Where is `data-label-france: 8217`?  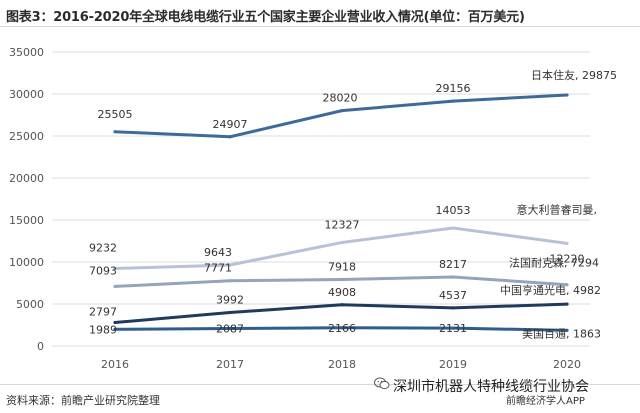 data-label-france: 8217 is located at coordinates (453, 264).